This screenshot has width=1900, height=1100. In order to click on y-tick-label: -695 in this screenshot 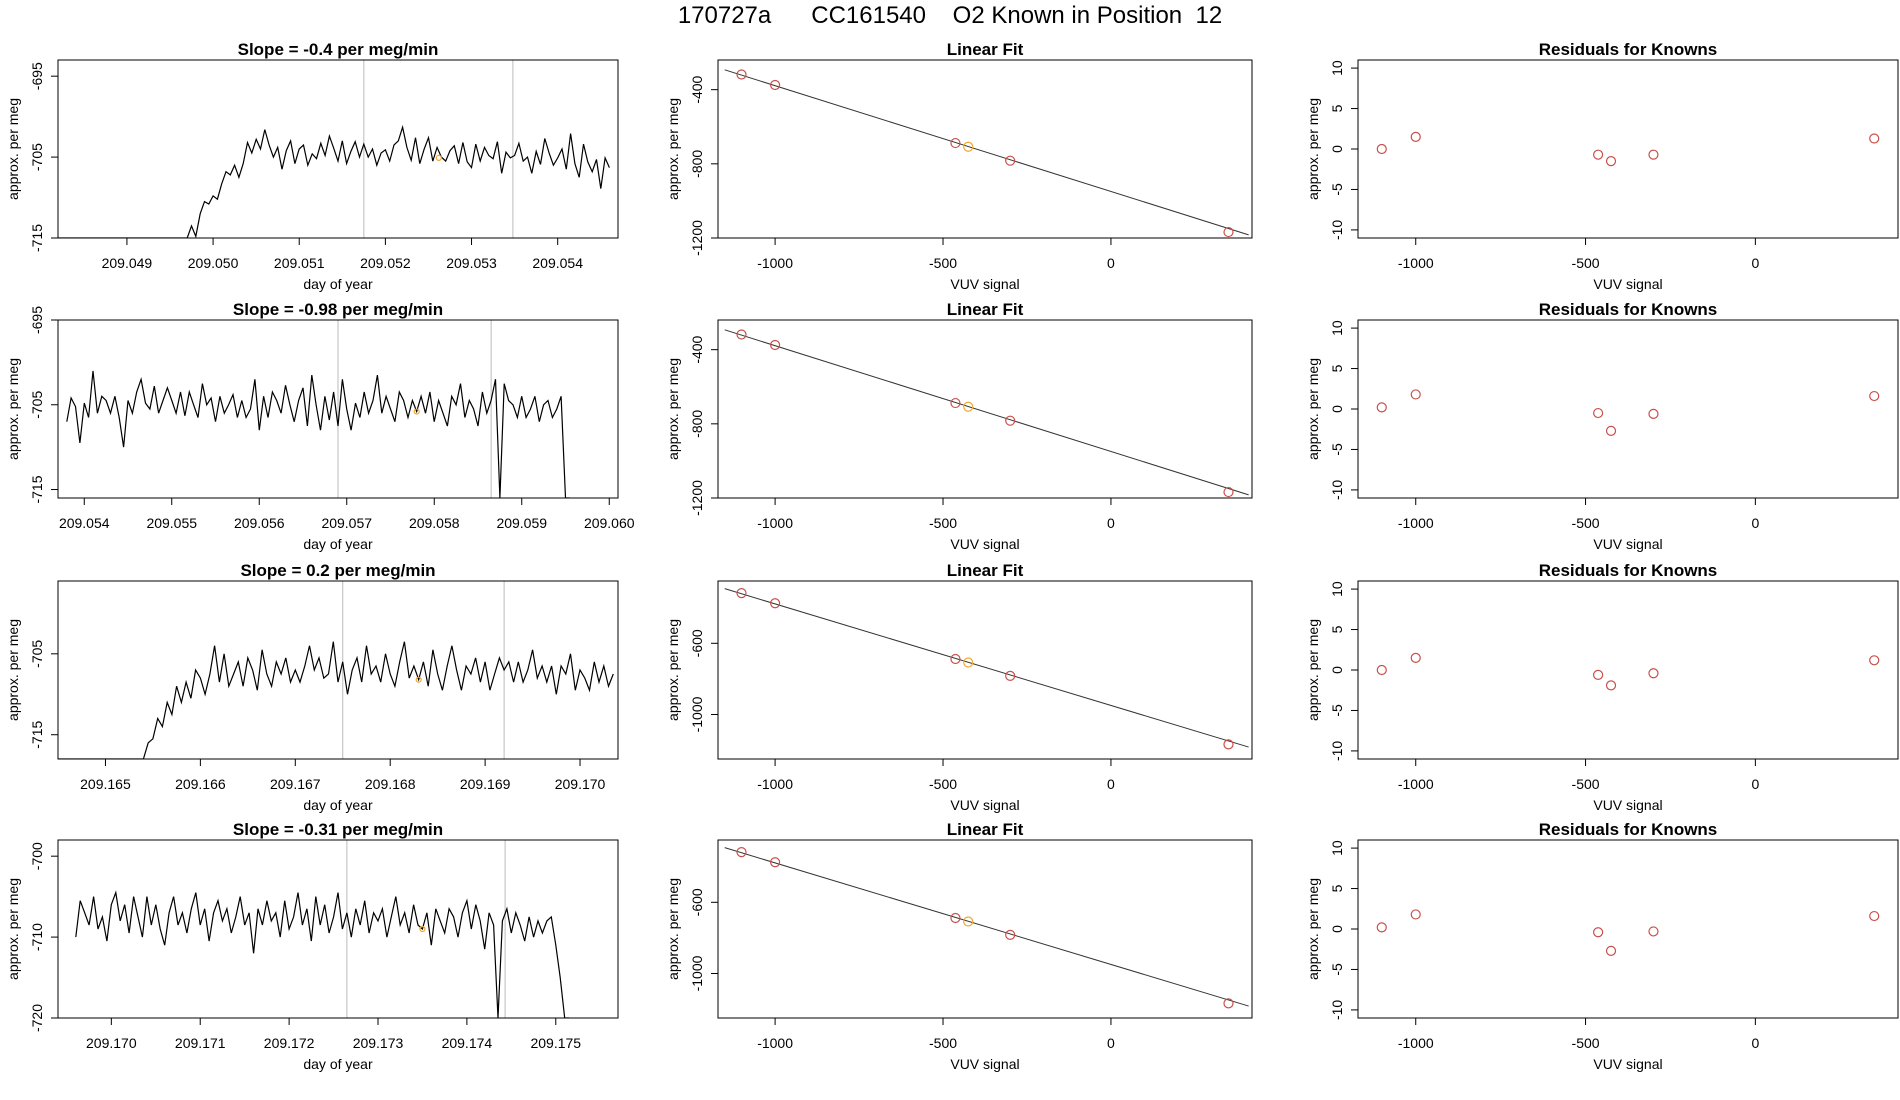, I will do `click(37, 320)`.